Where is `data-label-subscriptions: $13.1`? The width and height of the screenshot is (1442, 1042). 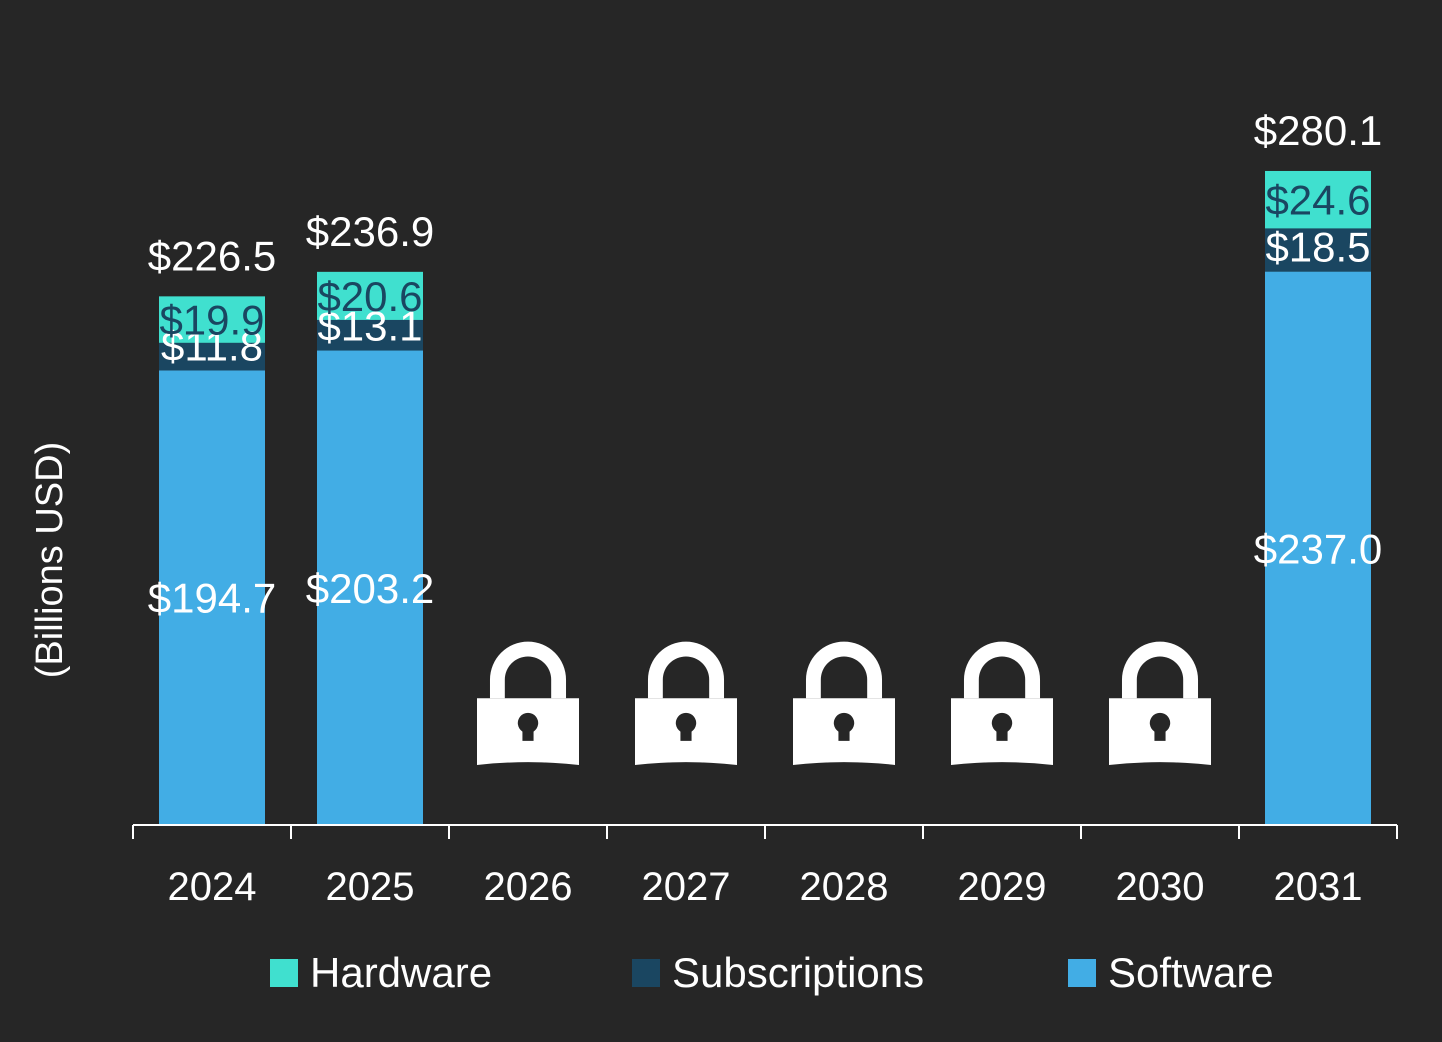 data-label-subscriptions: $13.1 is located at coordinates (369, 326).